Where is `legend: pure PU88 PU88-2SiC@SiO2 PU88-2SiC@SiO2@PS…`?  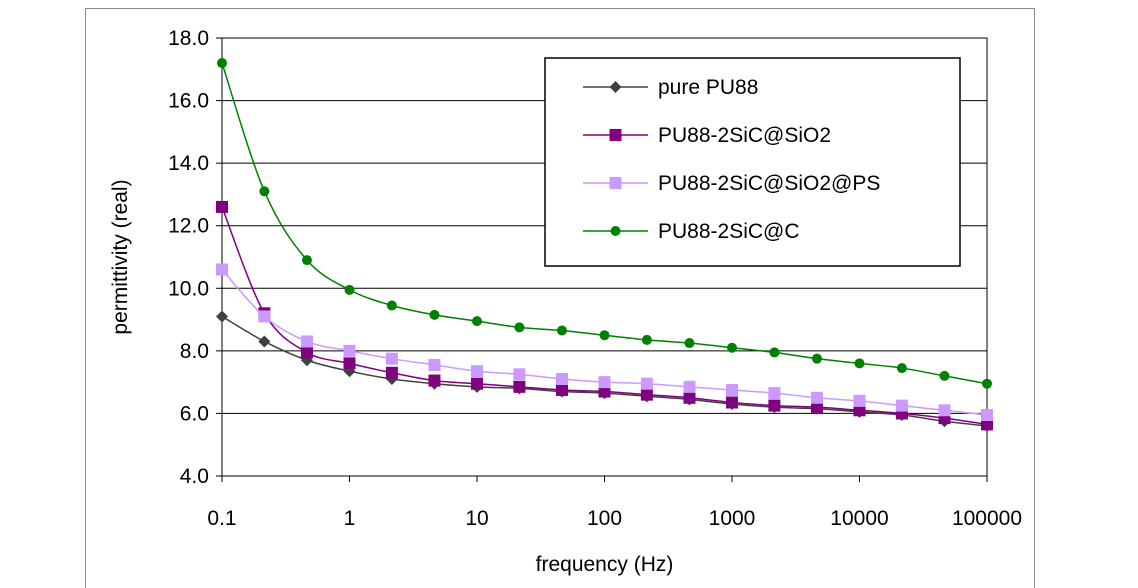
legend: pure PU88 PU88-2SiC@SiO2 PU88-2SiC@SiO2@PS… is located at coordinates (752, 162).